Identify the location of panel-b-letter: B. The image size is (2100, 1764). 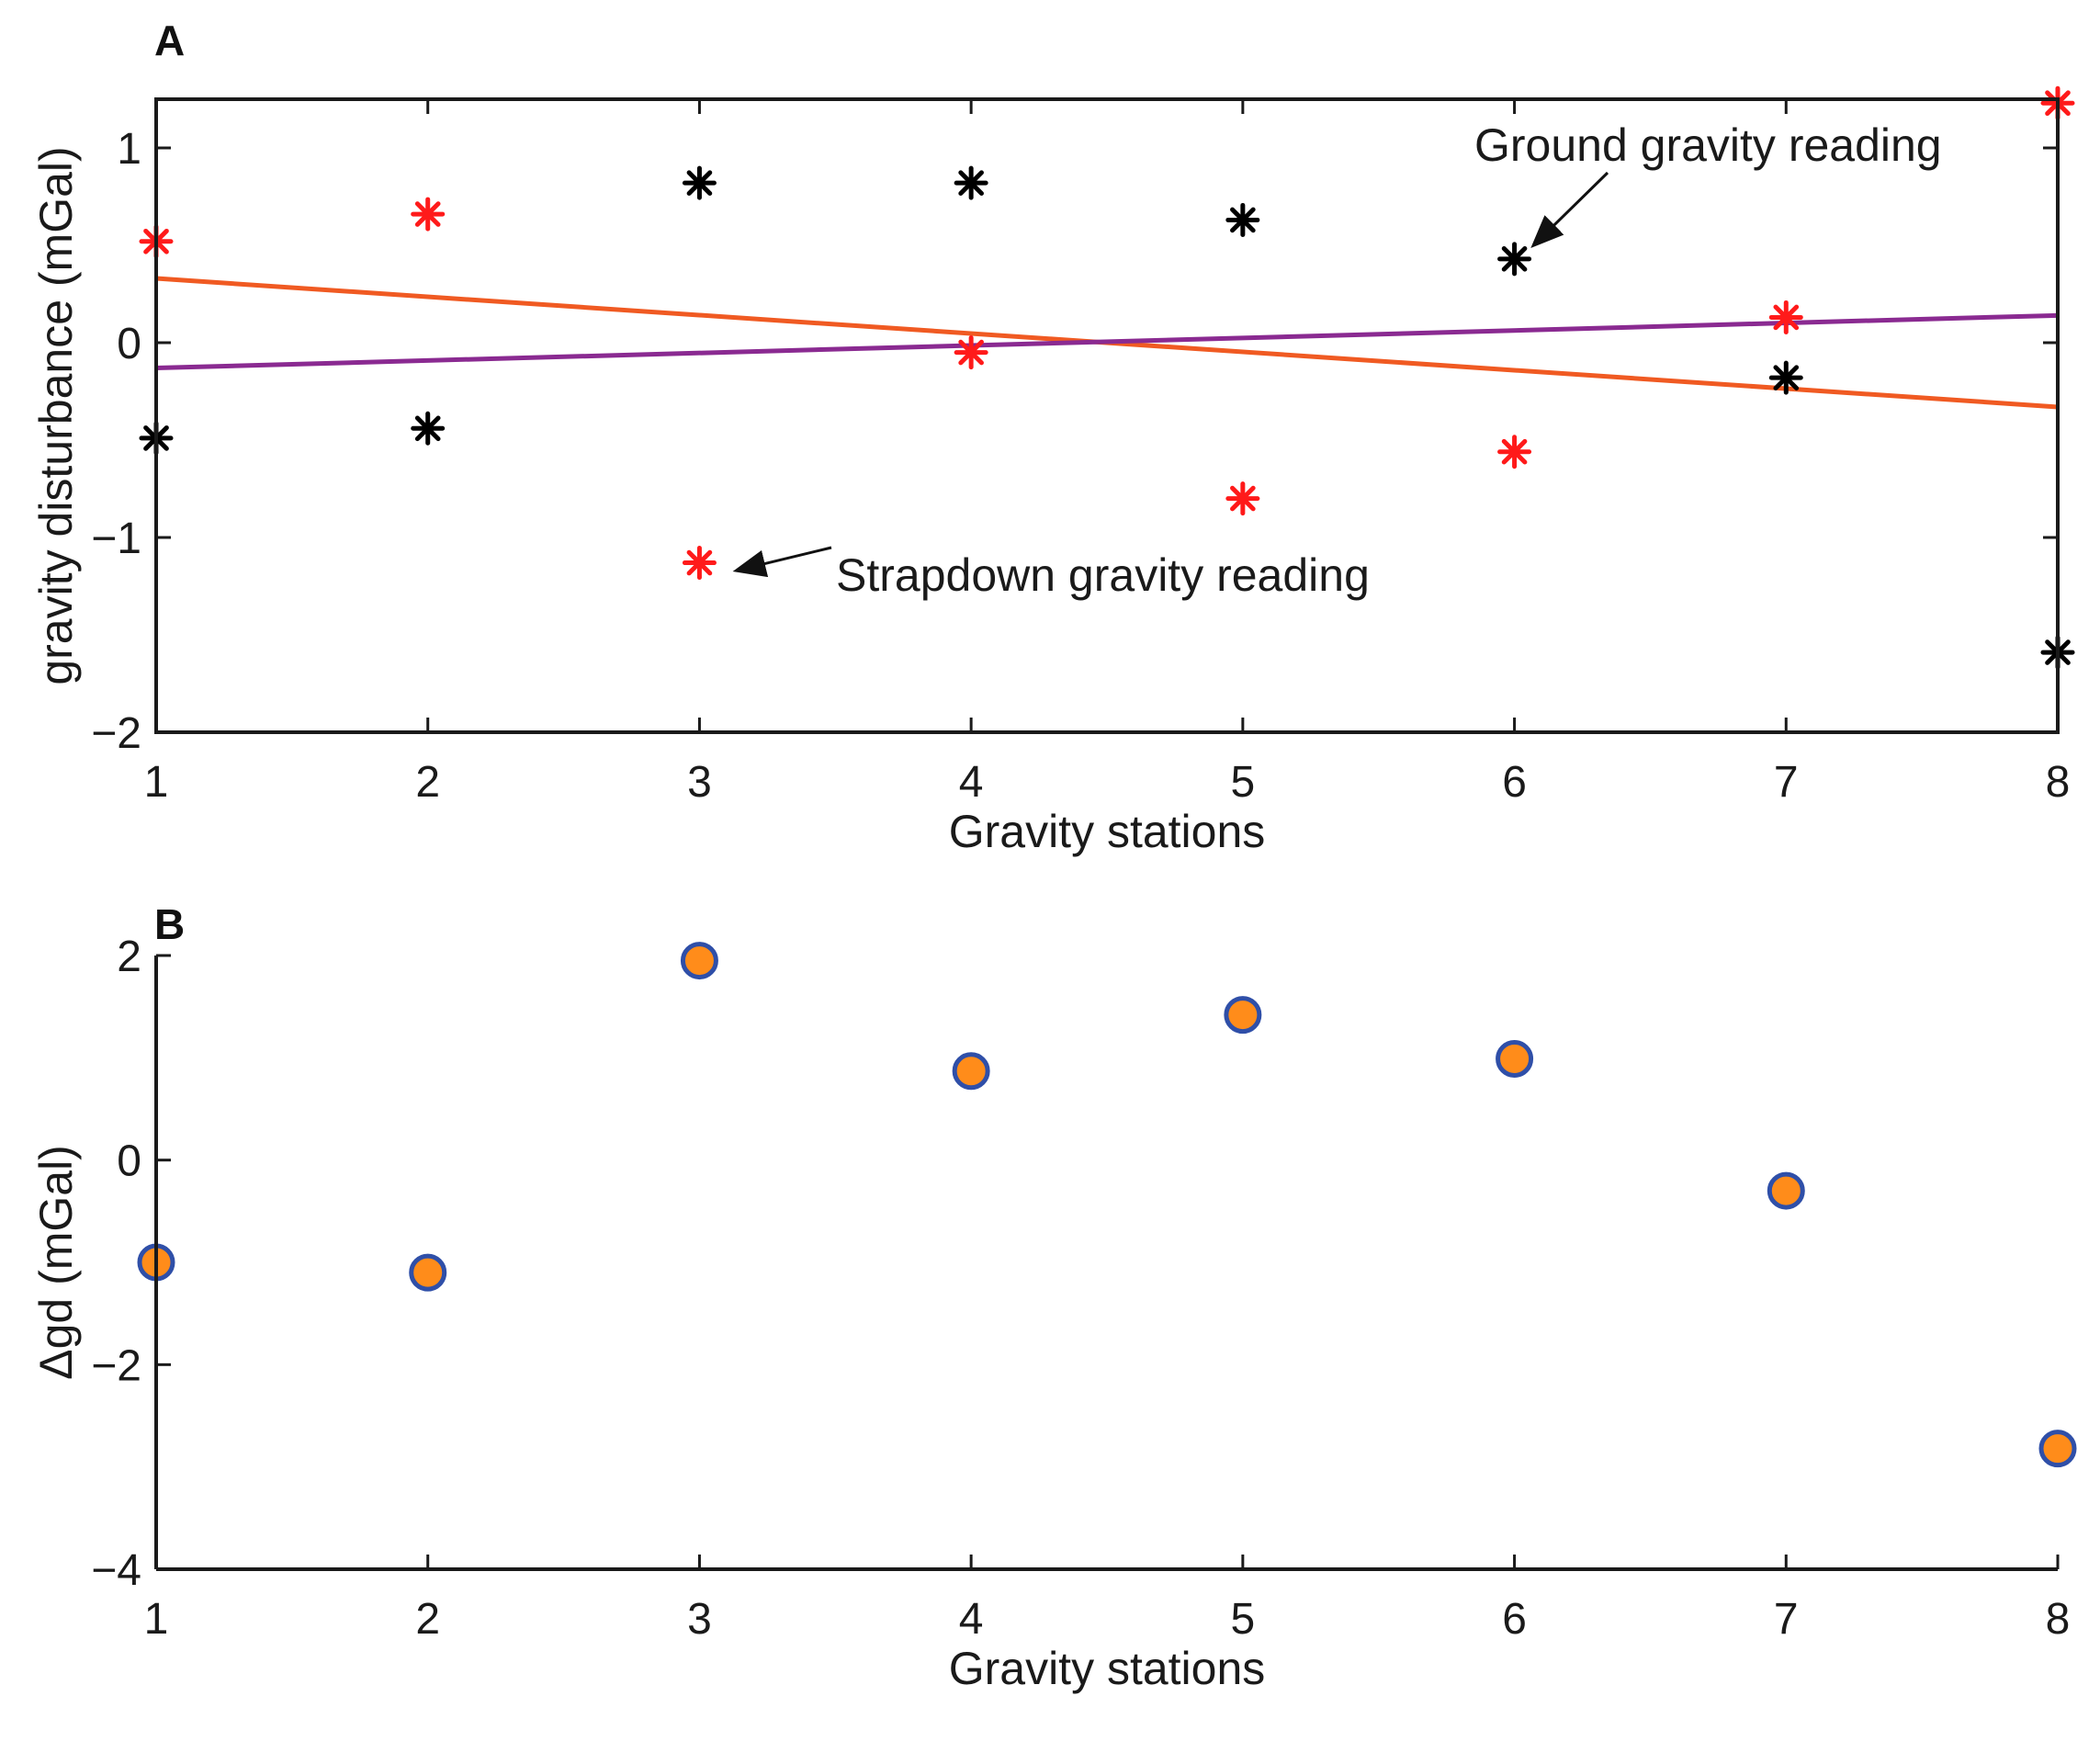
(169, 924).